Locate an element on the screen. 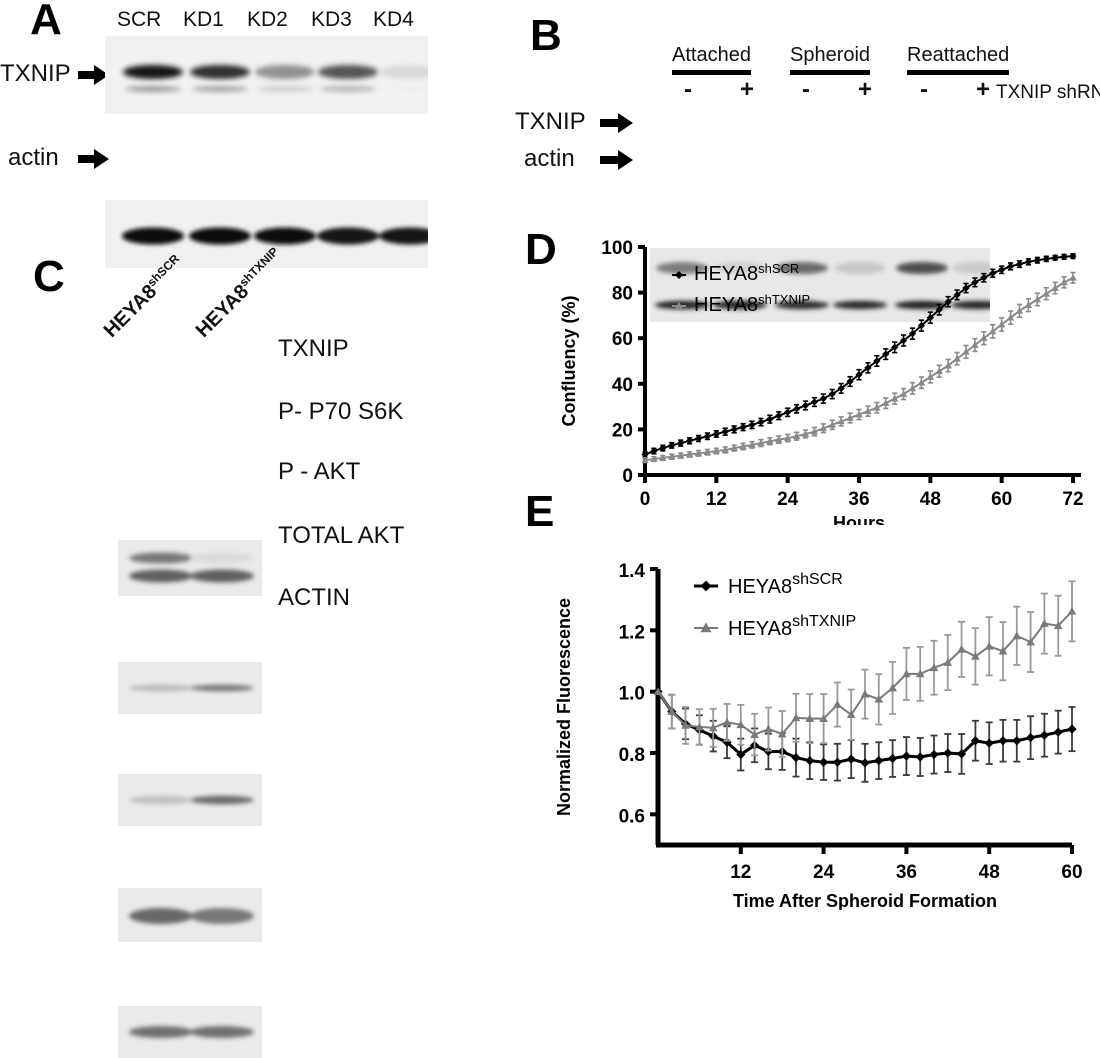 This screenshot has height=1058, width=1100. panel-d-xtick-label: 36 is located at coordinates (858, 499).